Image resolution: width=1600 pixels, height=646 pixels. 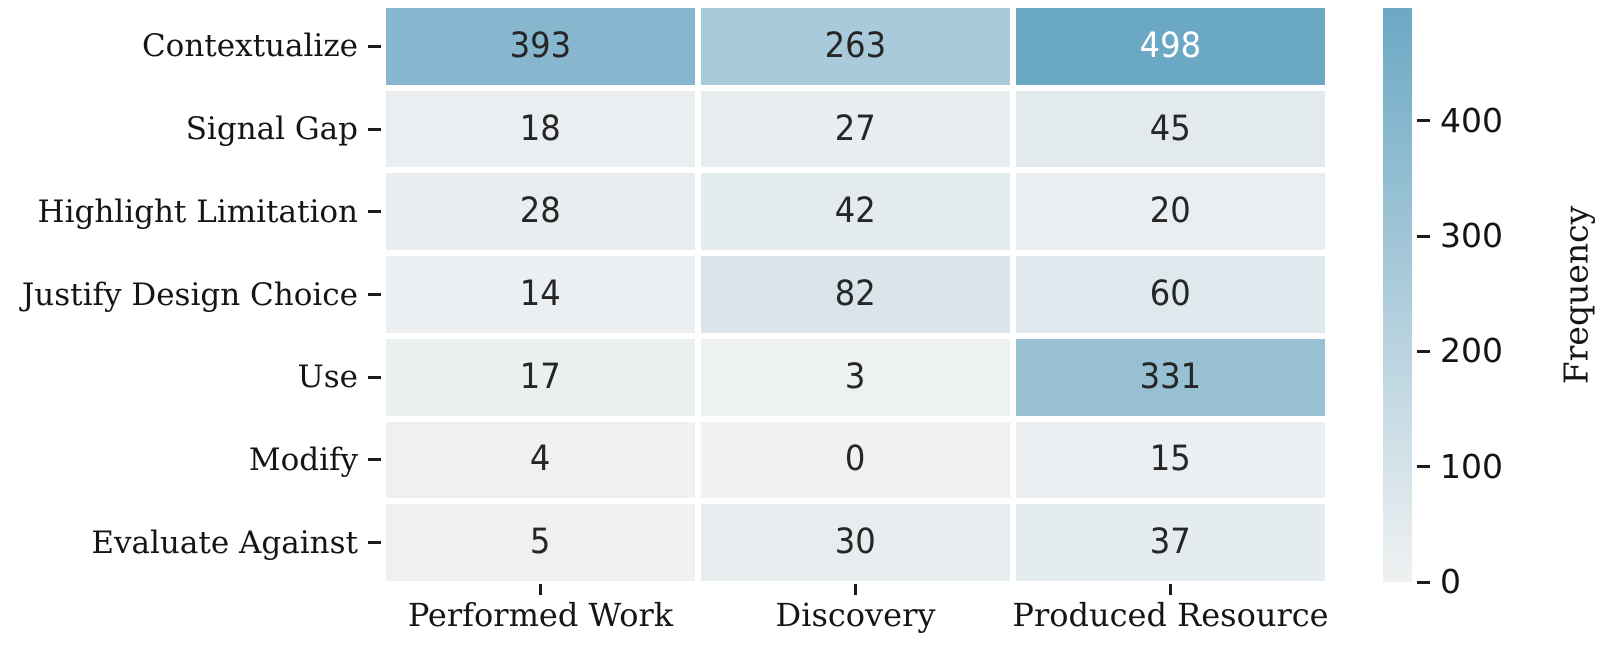 I want to click on heatmap-cell: 27, so click(x=855, y=129).